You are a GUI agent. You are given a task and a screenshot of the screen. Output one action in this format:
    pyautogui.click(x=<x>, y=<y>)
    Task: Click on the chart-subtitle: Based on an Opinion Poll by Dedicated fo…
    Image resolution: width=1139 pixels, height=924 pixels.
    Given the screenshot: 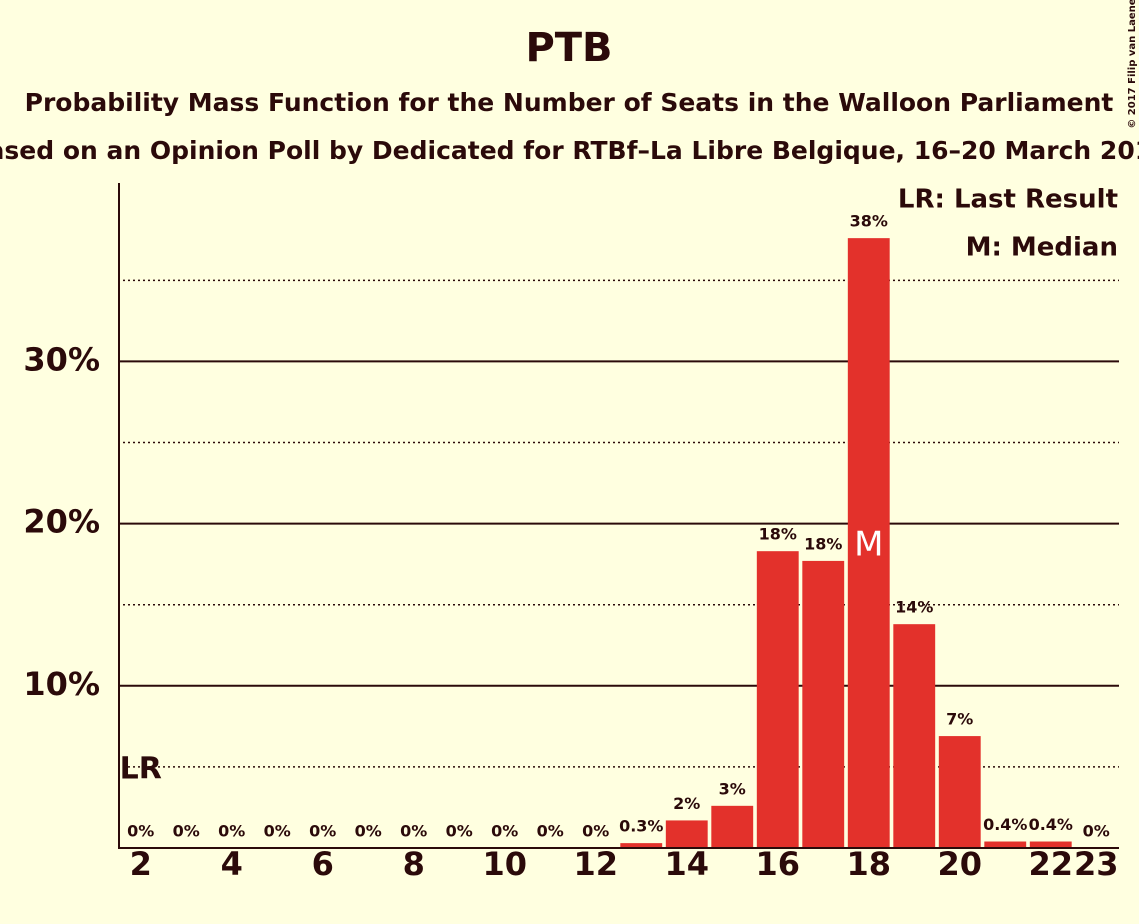 What is the action you would take?
    pyautogui.click(x=569, y=150)
    